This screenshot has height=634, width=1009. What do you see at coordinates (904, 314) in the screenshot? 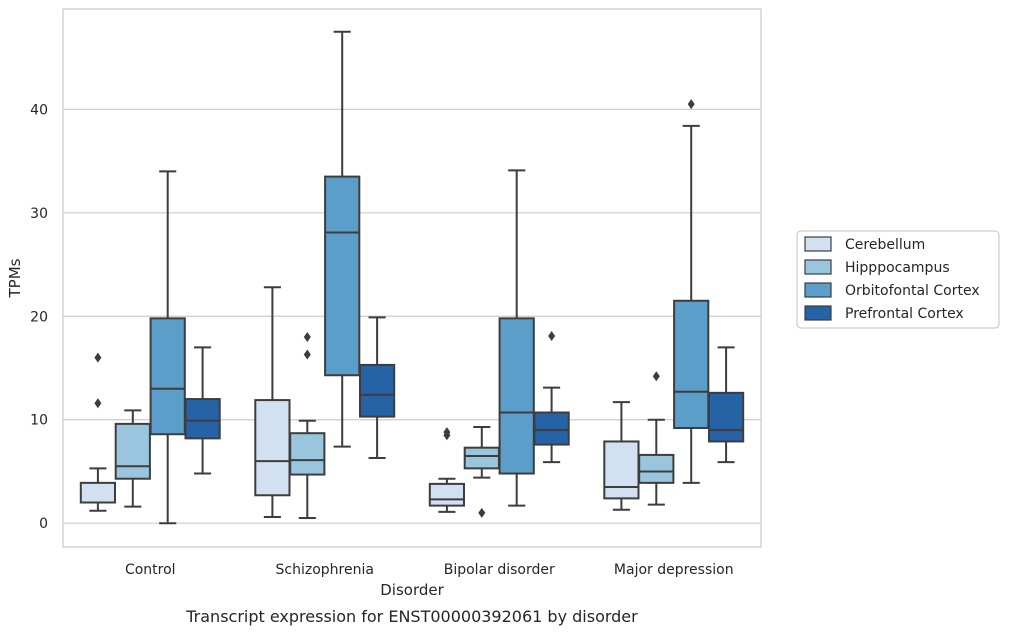
I see `legend-label: Prefrontal Cortex` at bounding box center [904, 314].